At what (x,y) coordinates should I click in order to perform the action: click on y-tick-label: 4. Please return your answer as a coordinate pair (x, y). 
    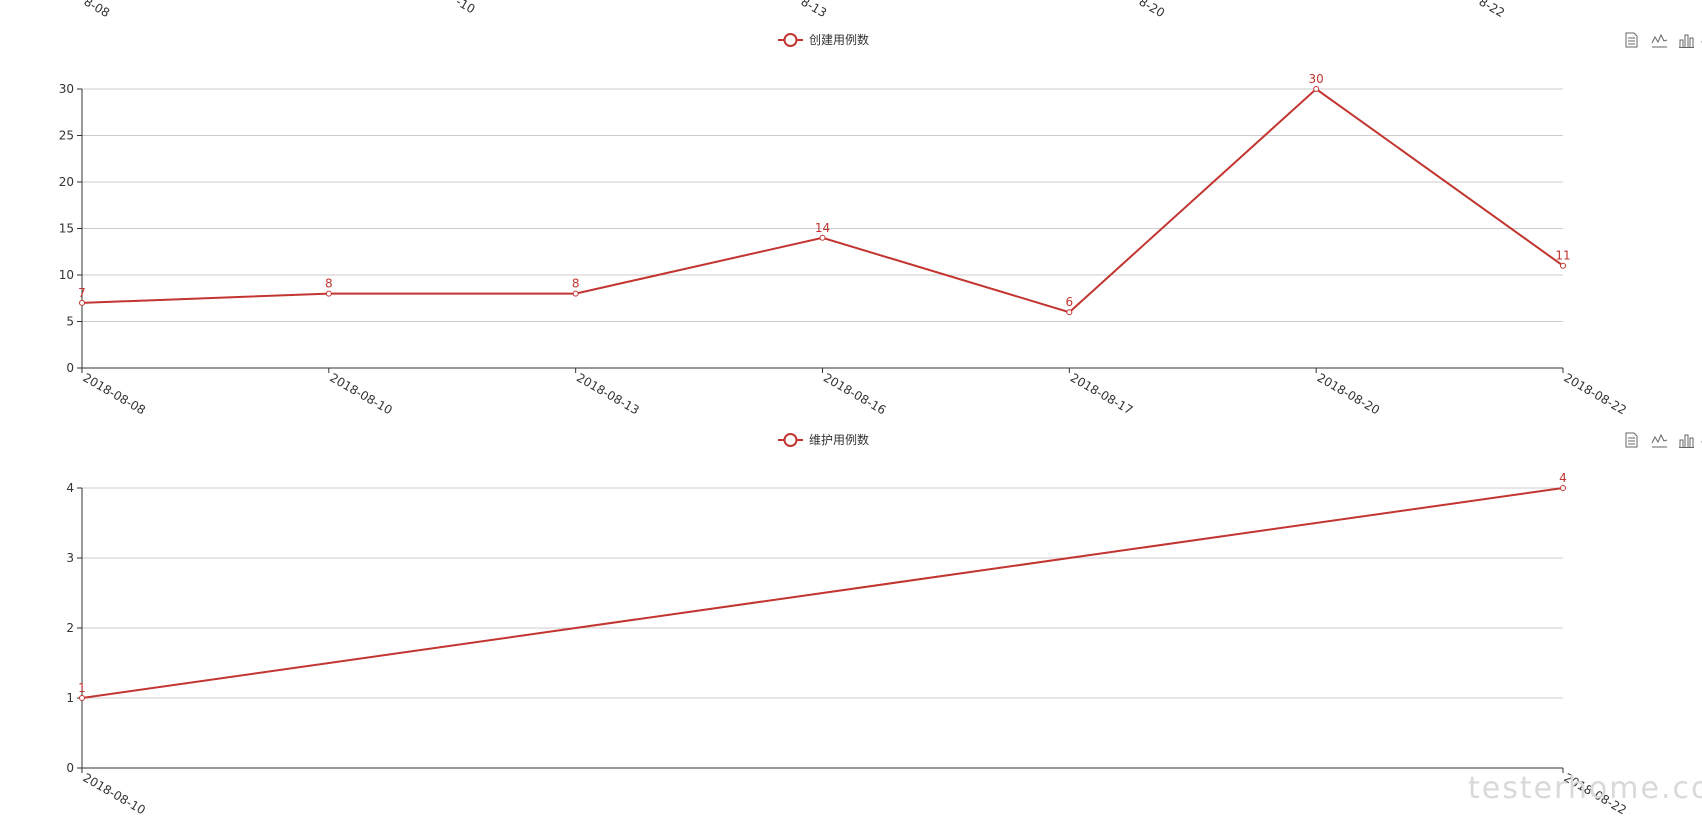
    Looking at the image, I should click on (70, 488).